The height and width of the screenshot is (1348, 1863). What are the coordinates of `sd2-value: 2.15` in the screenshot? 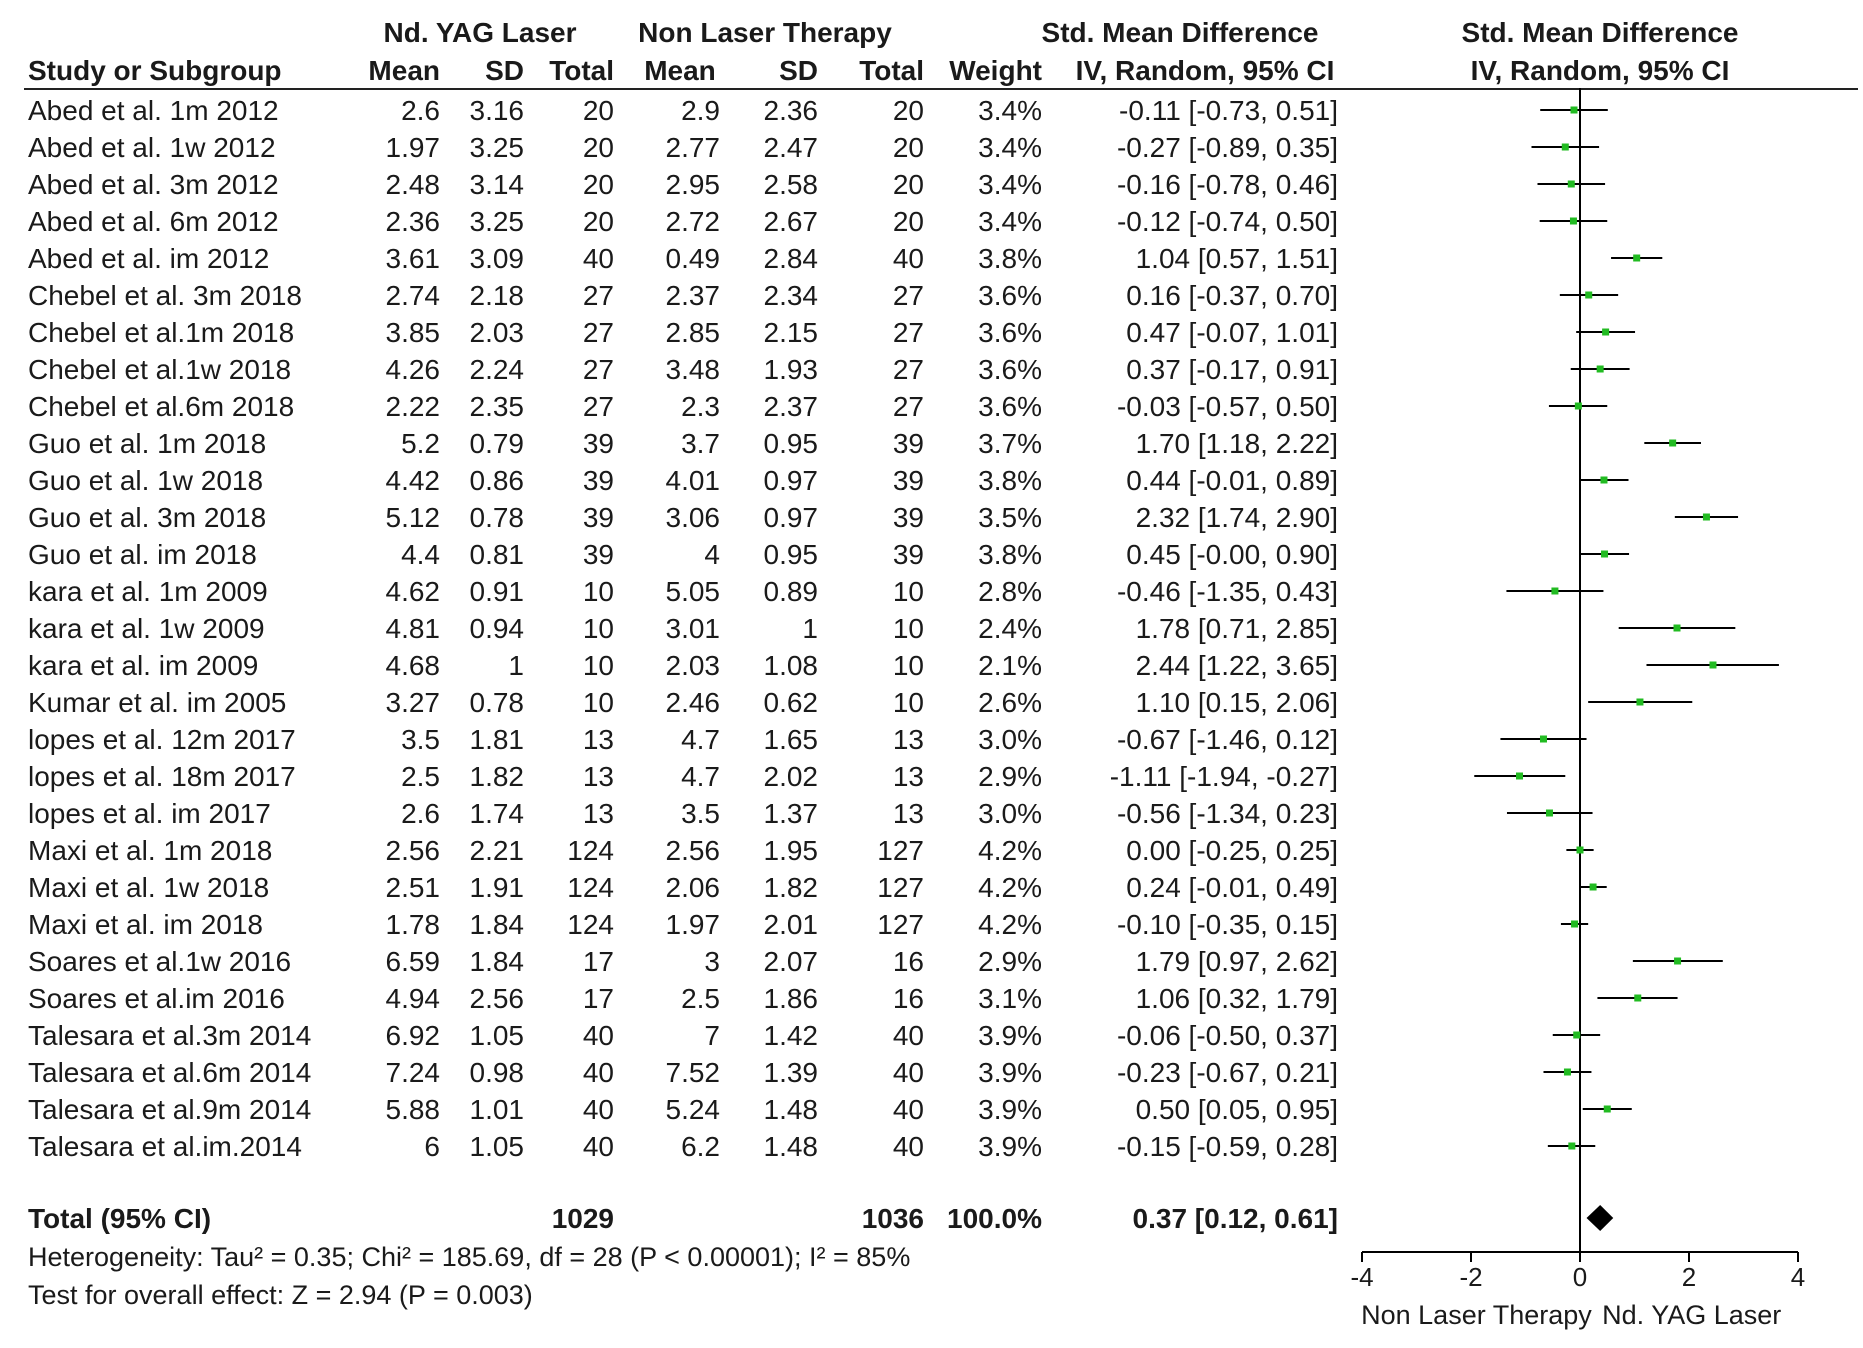 It's located at (791, 332).